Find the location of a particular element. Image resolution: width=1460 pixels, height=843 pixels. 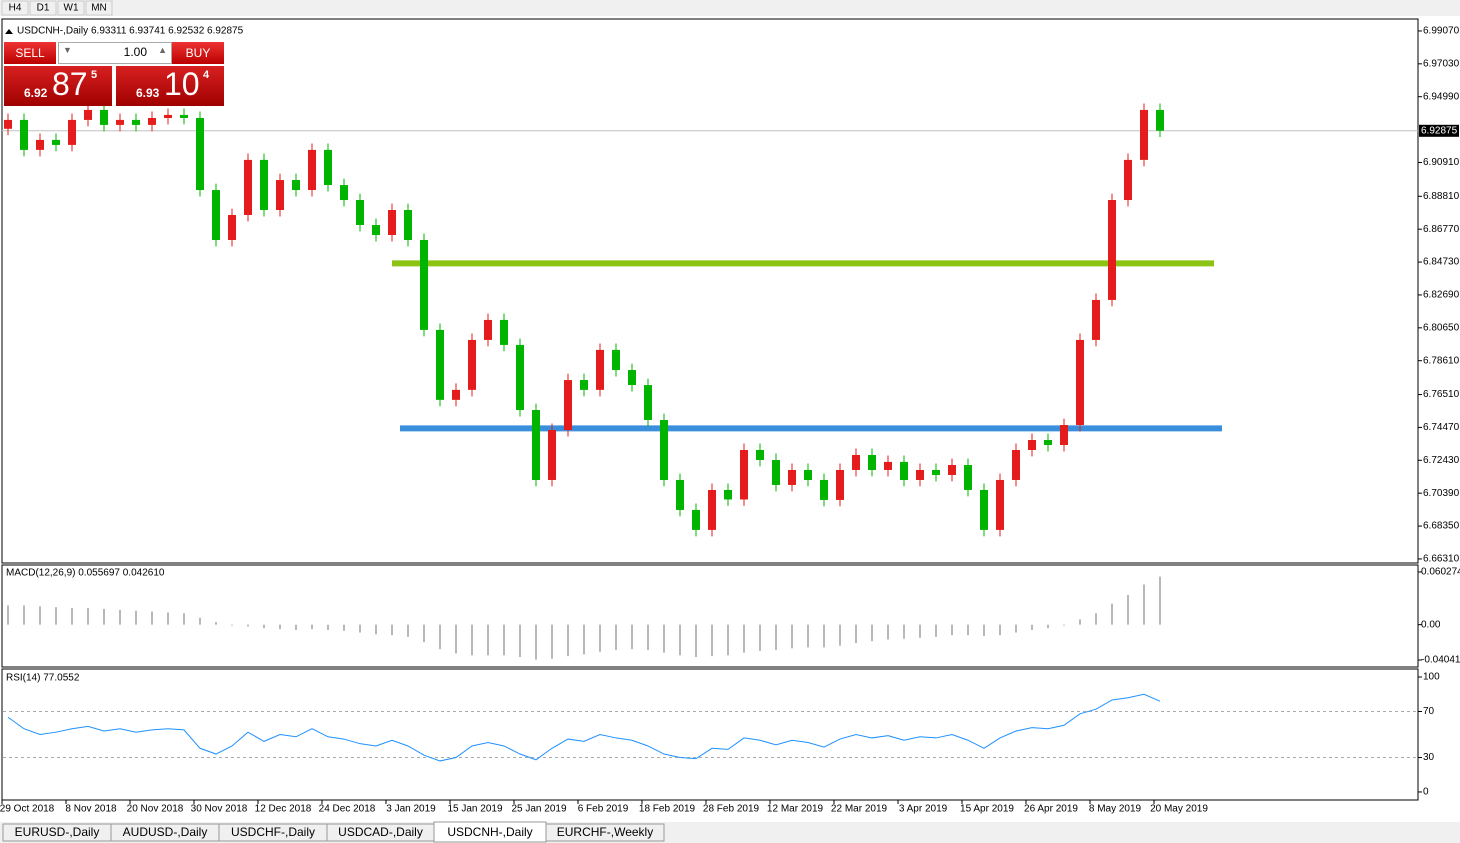

x-tick-label: 30 Nov 2018 is located at coordinates (219, 809).